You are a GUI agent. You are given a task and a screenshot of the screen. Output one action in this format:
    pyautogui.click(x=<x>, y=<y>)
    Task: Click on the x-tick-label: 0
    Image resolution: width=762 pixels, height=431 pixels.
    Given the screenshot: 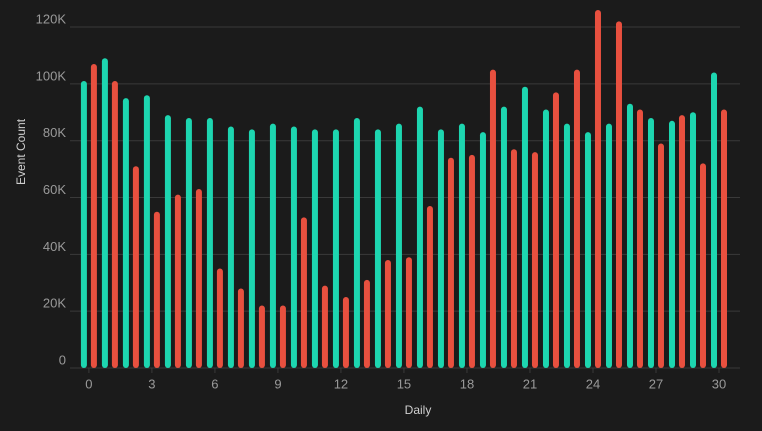 What is the action you would take?
    pyautogui.click(x=88, y=383)
    